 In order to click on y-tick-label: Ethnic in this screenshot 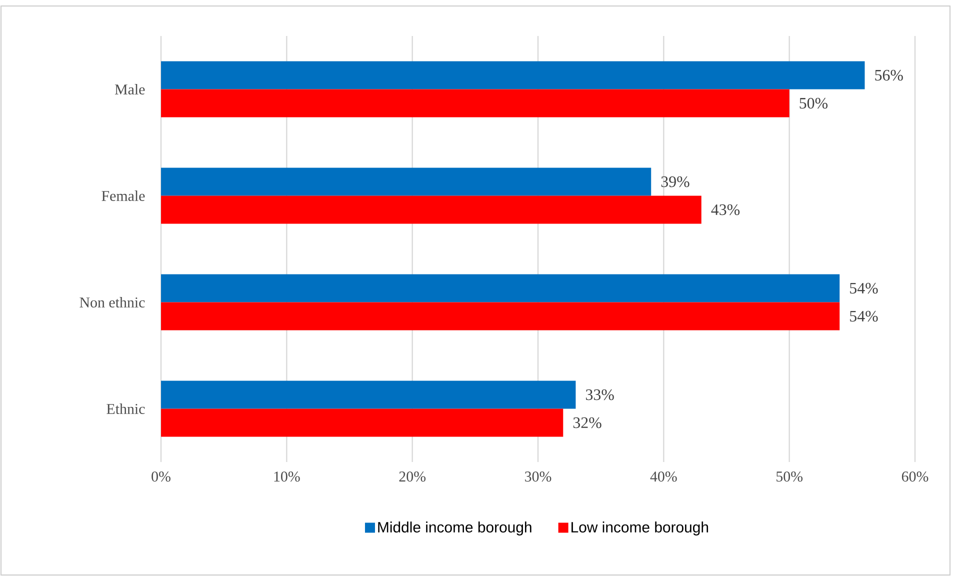, I will do `click(125, 408)`.